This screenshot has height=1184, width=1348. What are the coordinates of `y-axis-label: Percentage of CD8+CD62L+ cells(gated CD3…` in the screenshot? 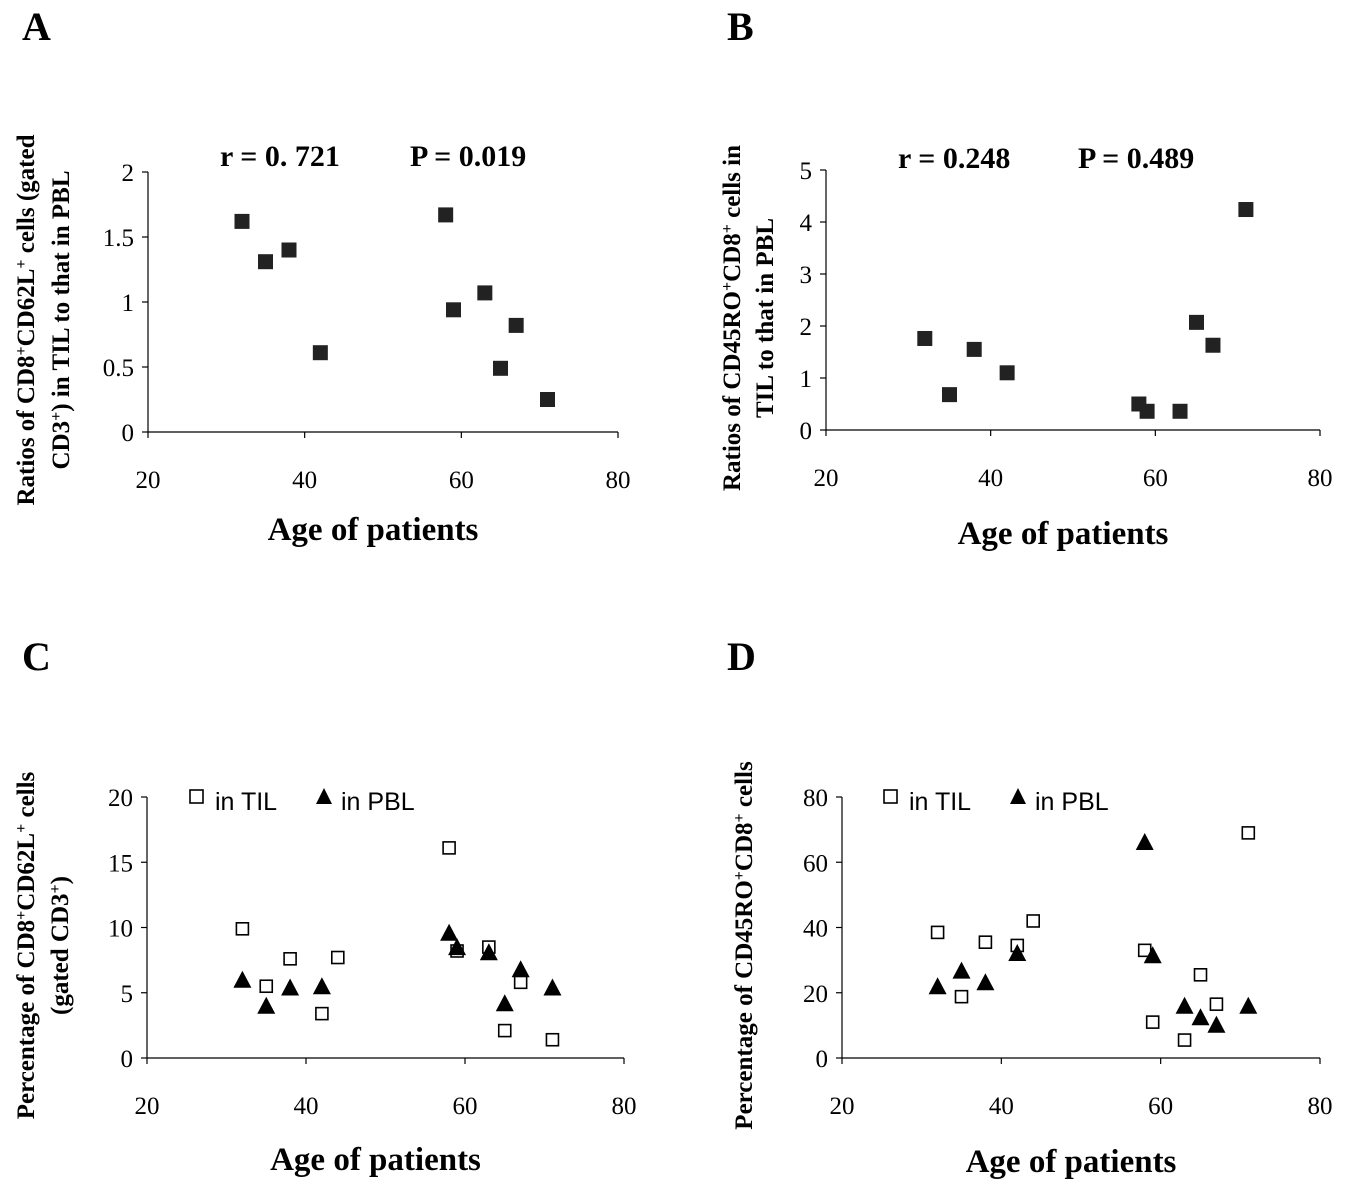 It's located at (44, 945).